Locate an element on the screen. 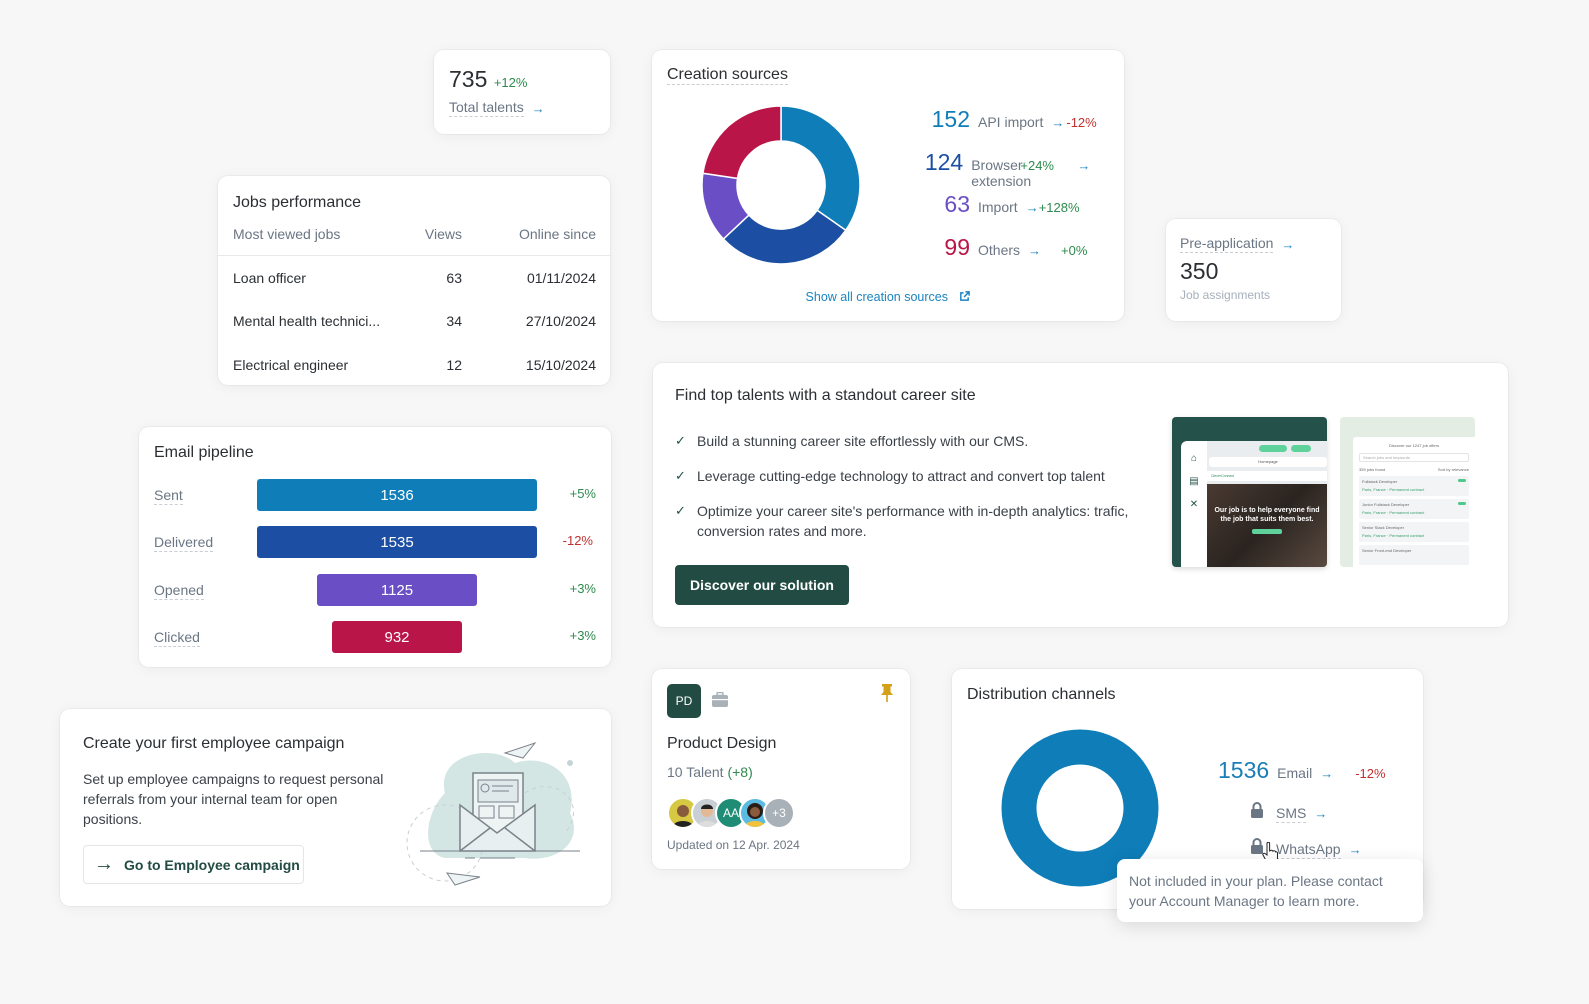  total-talents-delta: +12% is located at coordinates (510, 82).